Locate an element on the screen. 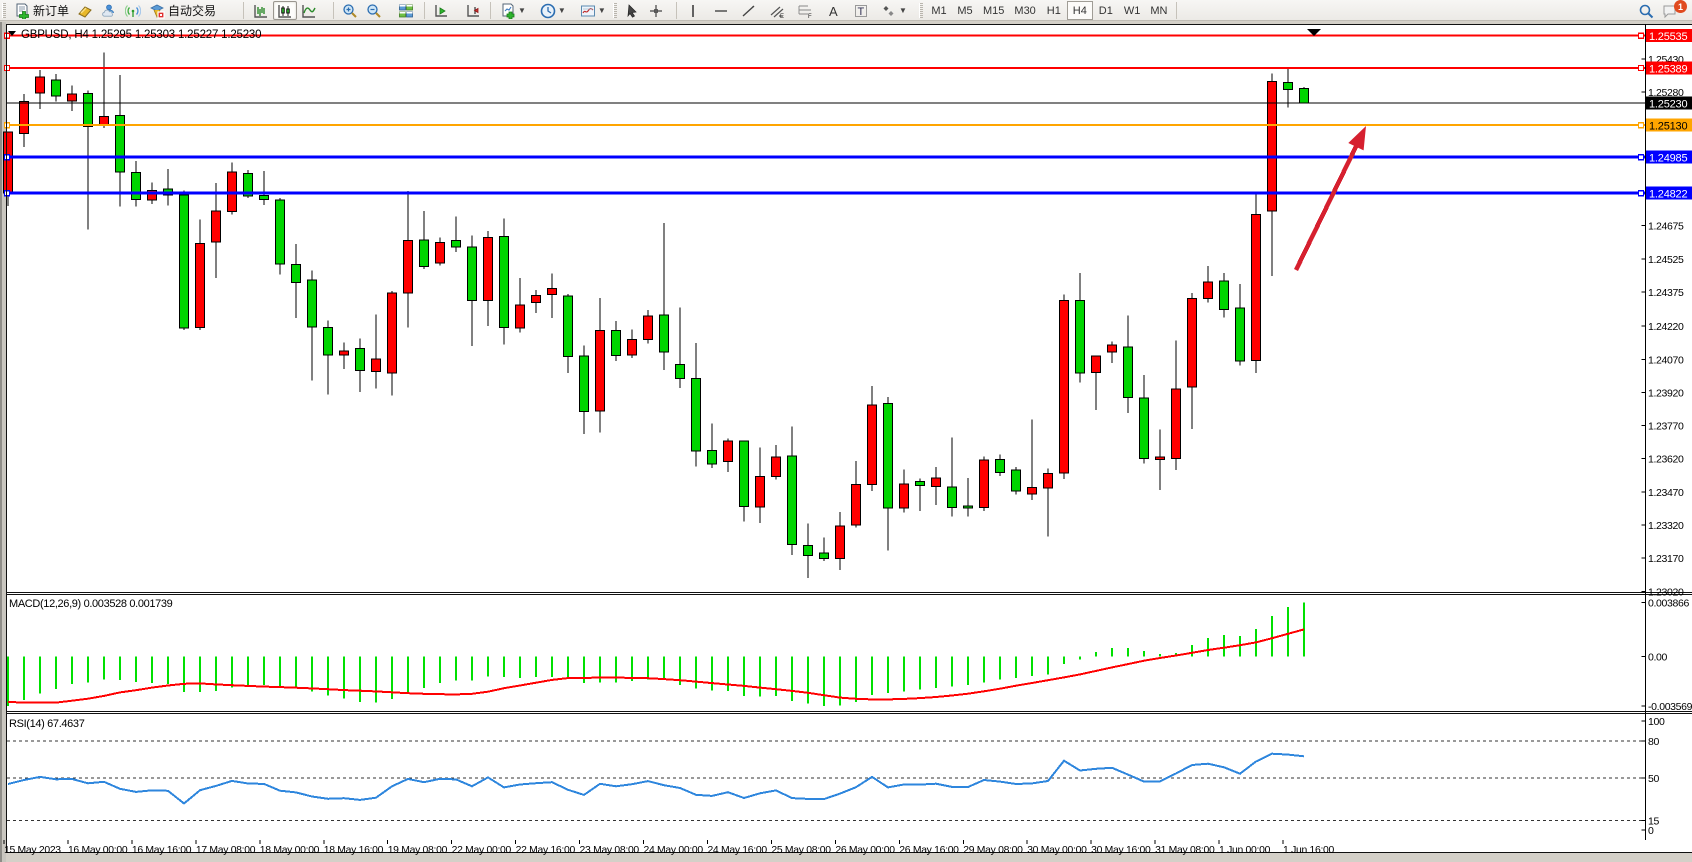  svg-text: E is located at coordinates (782, 16).